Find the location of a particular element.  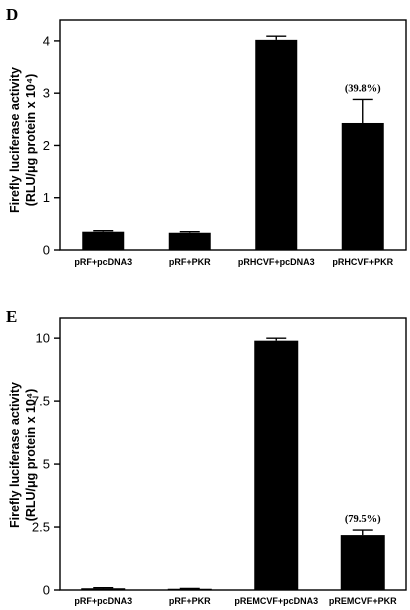

panel-d-category-label: pRHCVF+pcDNA3 is located at coordinates (276, 262).